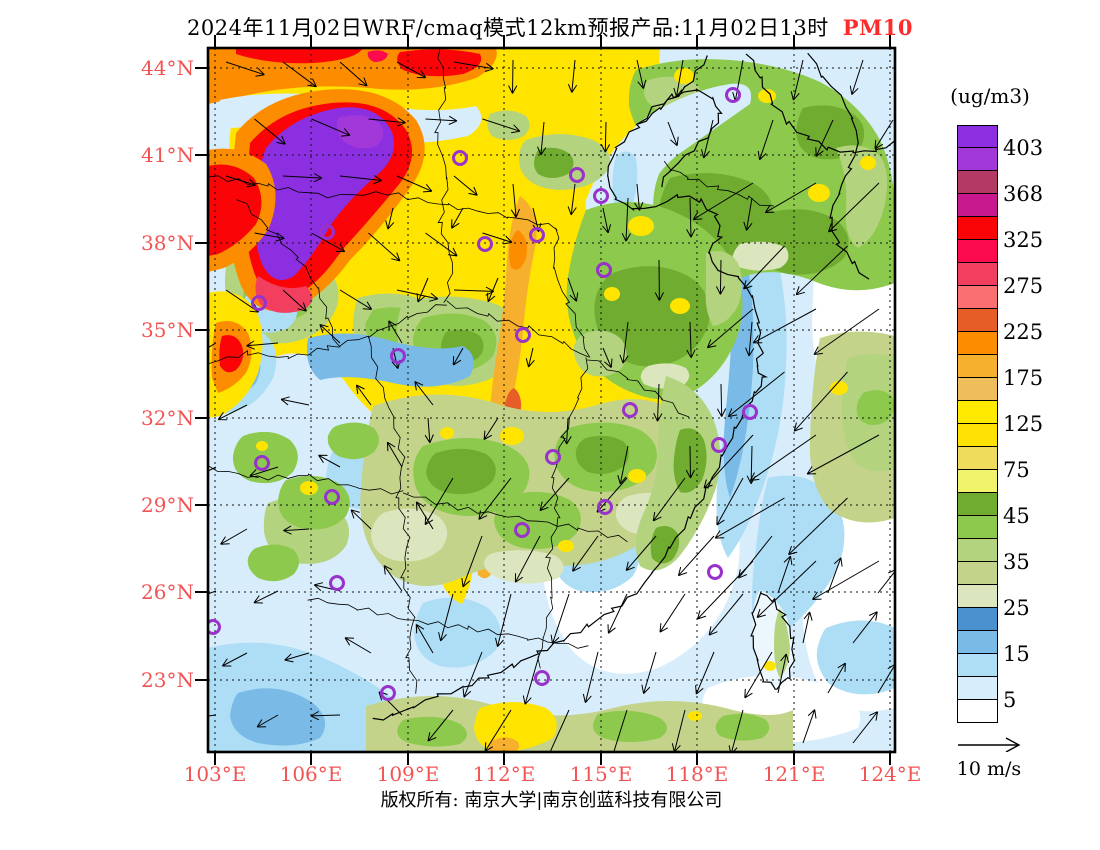 Image resolution: width=1100 pixels, height=850 pixels. What do you see at coordinates (601, 774) in the screenshot?
I see `lon-label: 115°E` at bounding box center [601, 774].